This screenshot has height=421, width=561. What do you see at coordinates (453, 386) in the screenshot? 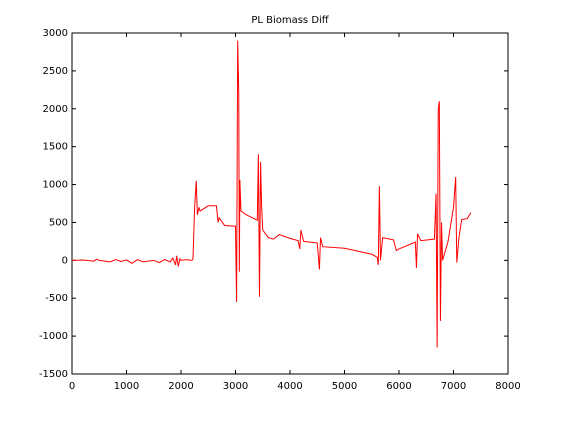
I see `x-tick-label: 7000` at bounding box center [453, 386].